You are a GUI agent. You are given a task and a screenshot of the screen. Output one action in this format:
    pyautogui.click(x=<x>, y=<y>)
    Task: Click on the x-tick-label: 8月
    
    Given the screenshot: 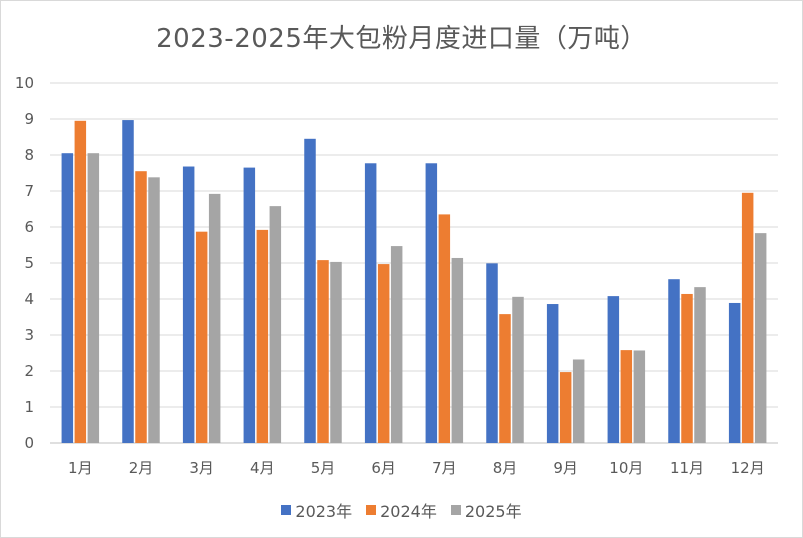 What is the action you would take?
    pyautogui.click(x=505, y=468)
    